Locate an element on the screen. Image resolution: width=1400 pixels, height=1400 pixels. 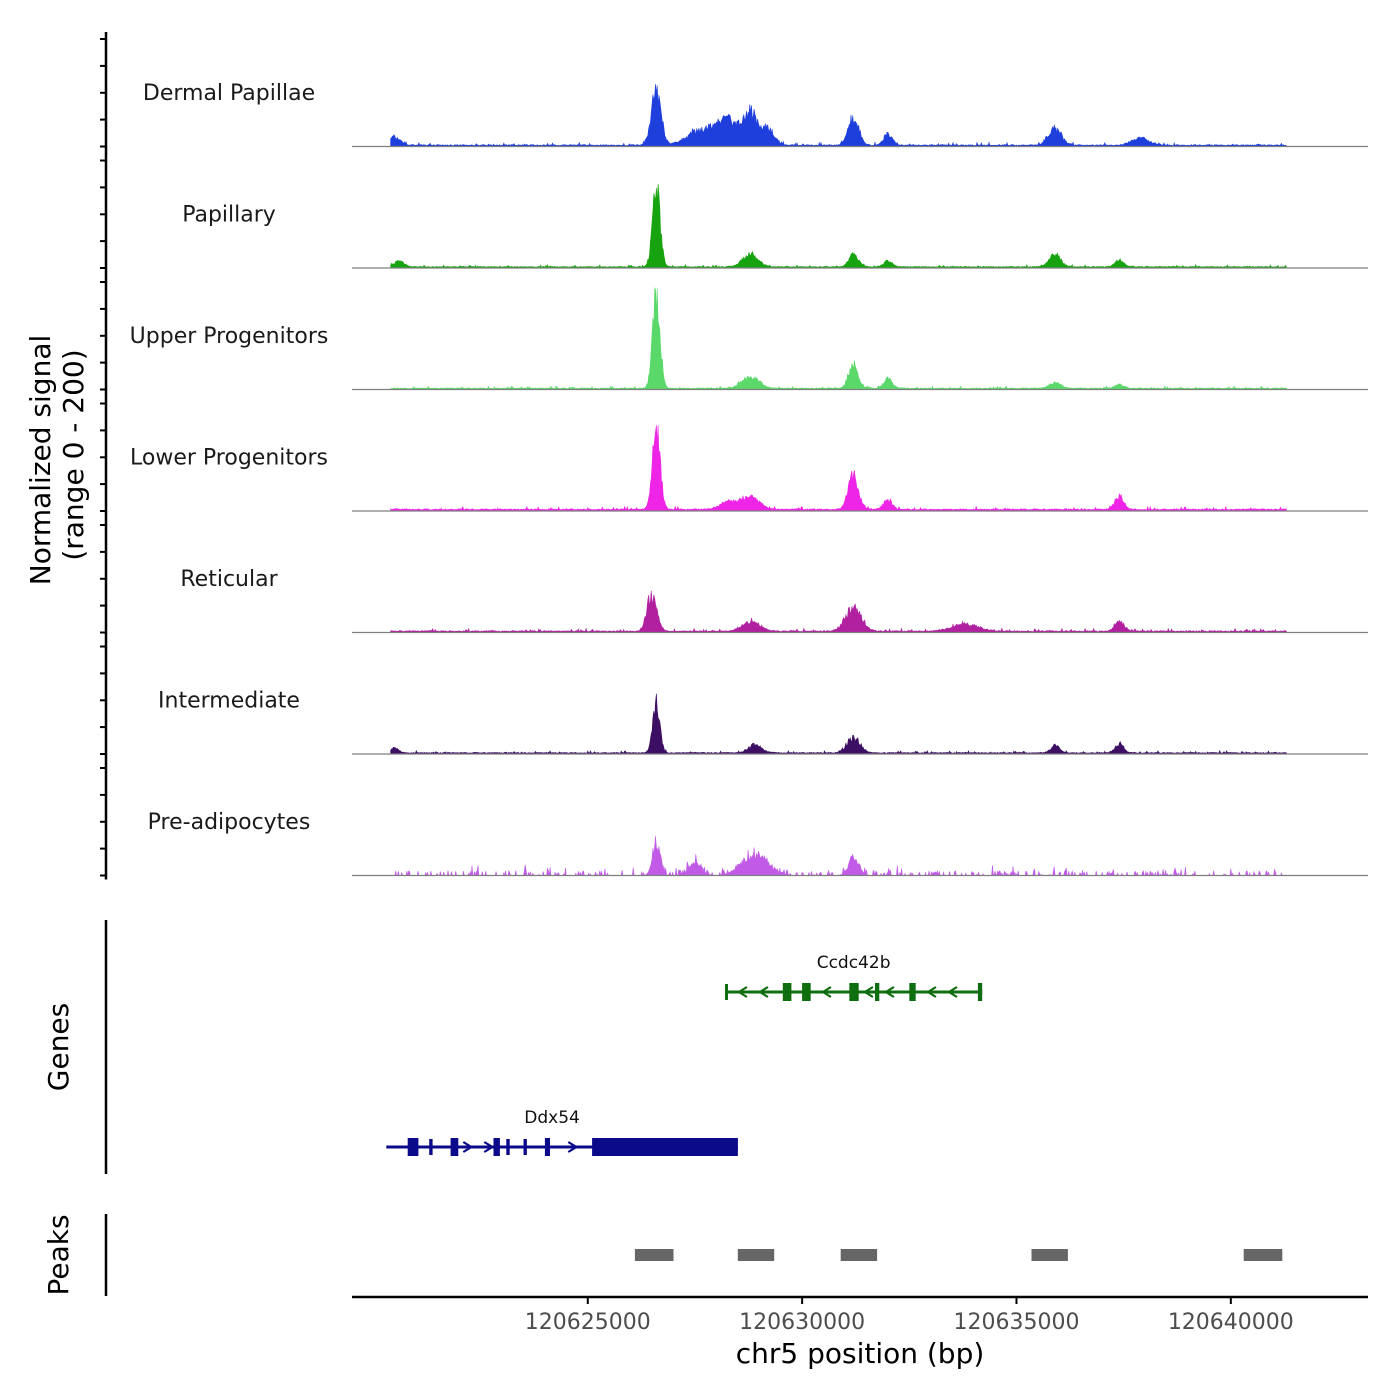
gene-models: Ccdc42b Ddx54 is located at coordinates (684, 1054).